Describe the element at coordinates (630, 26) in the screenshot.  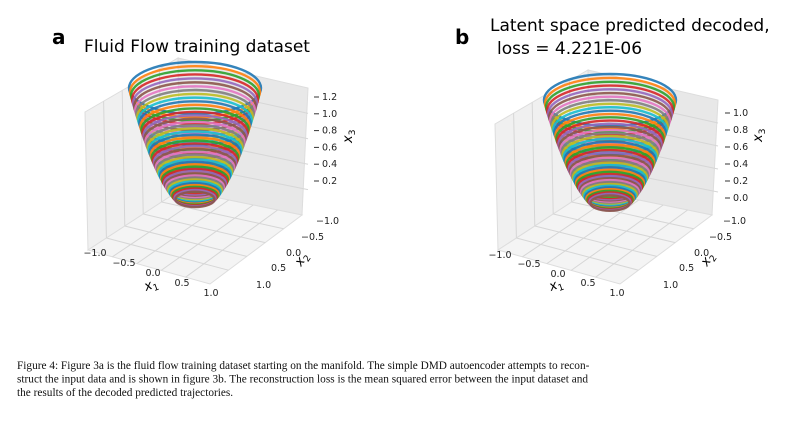
I see `panel-title: Latent space predicted decoded,` at that location.